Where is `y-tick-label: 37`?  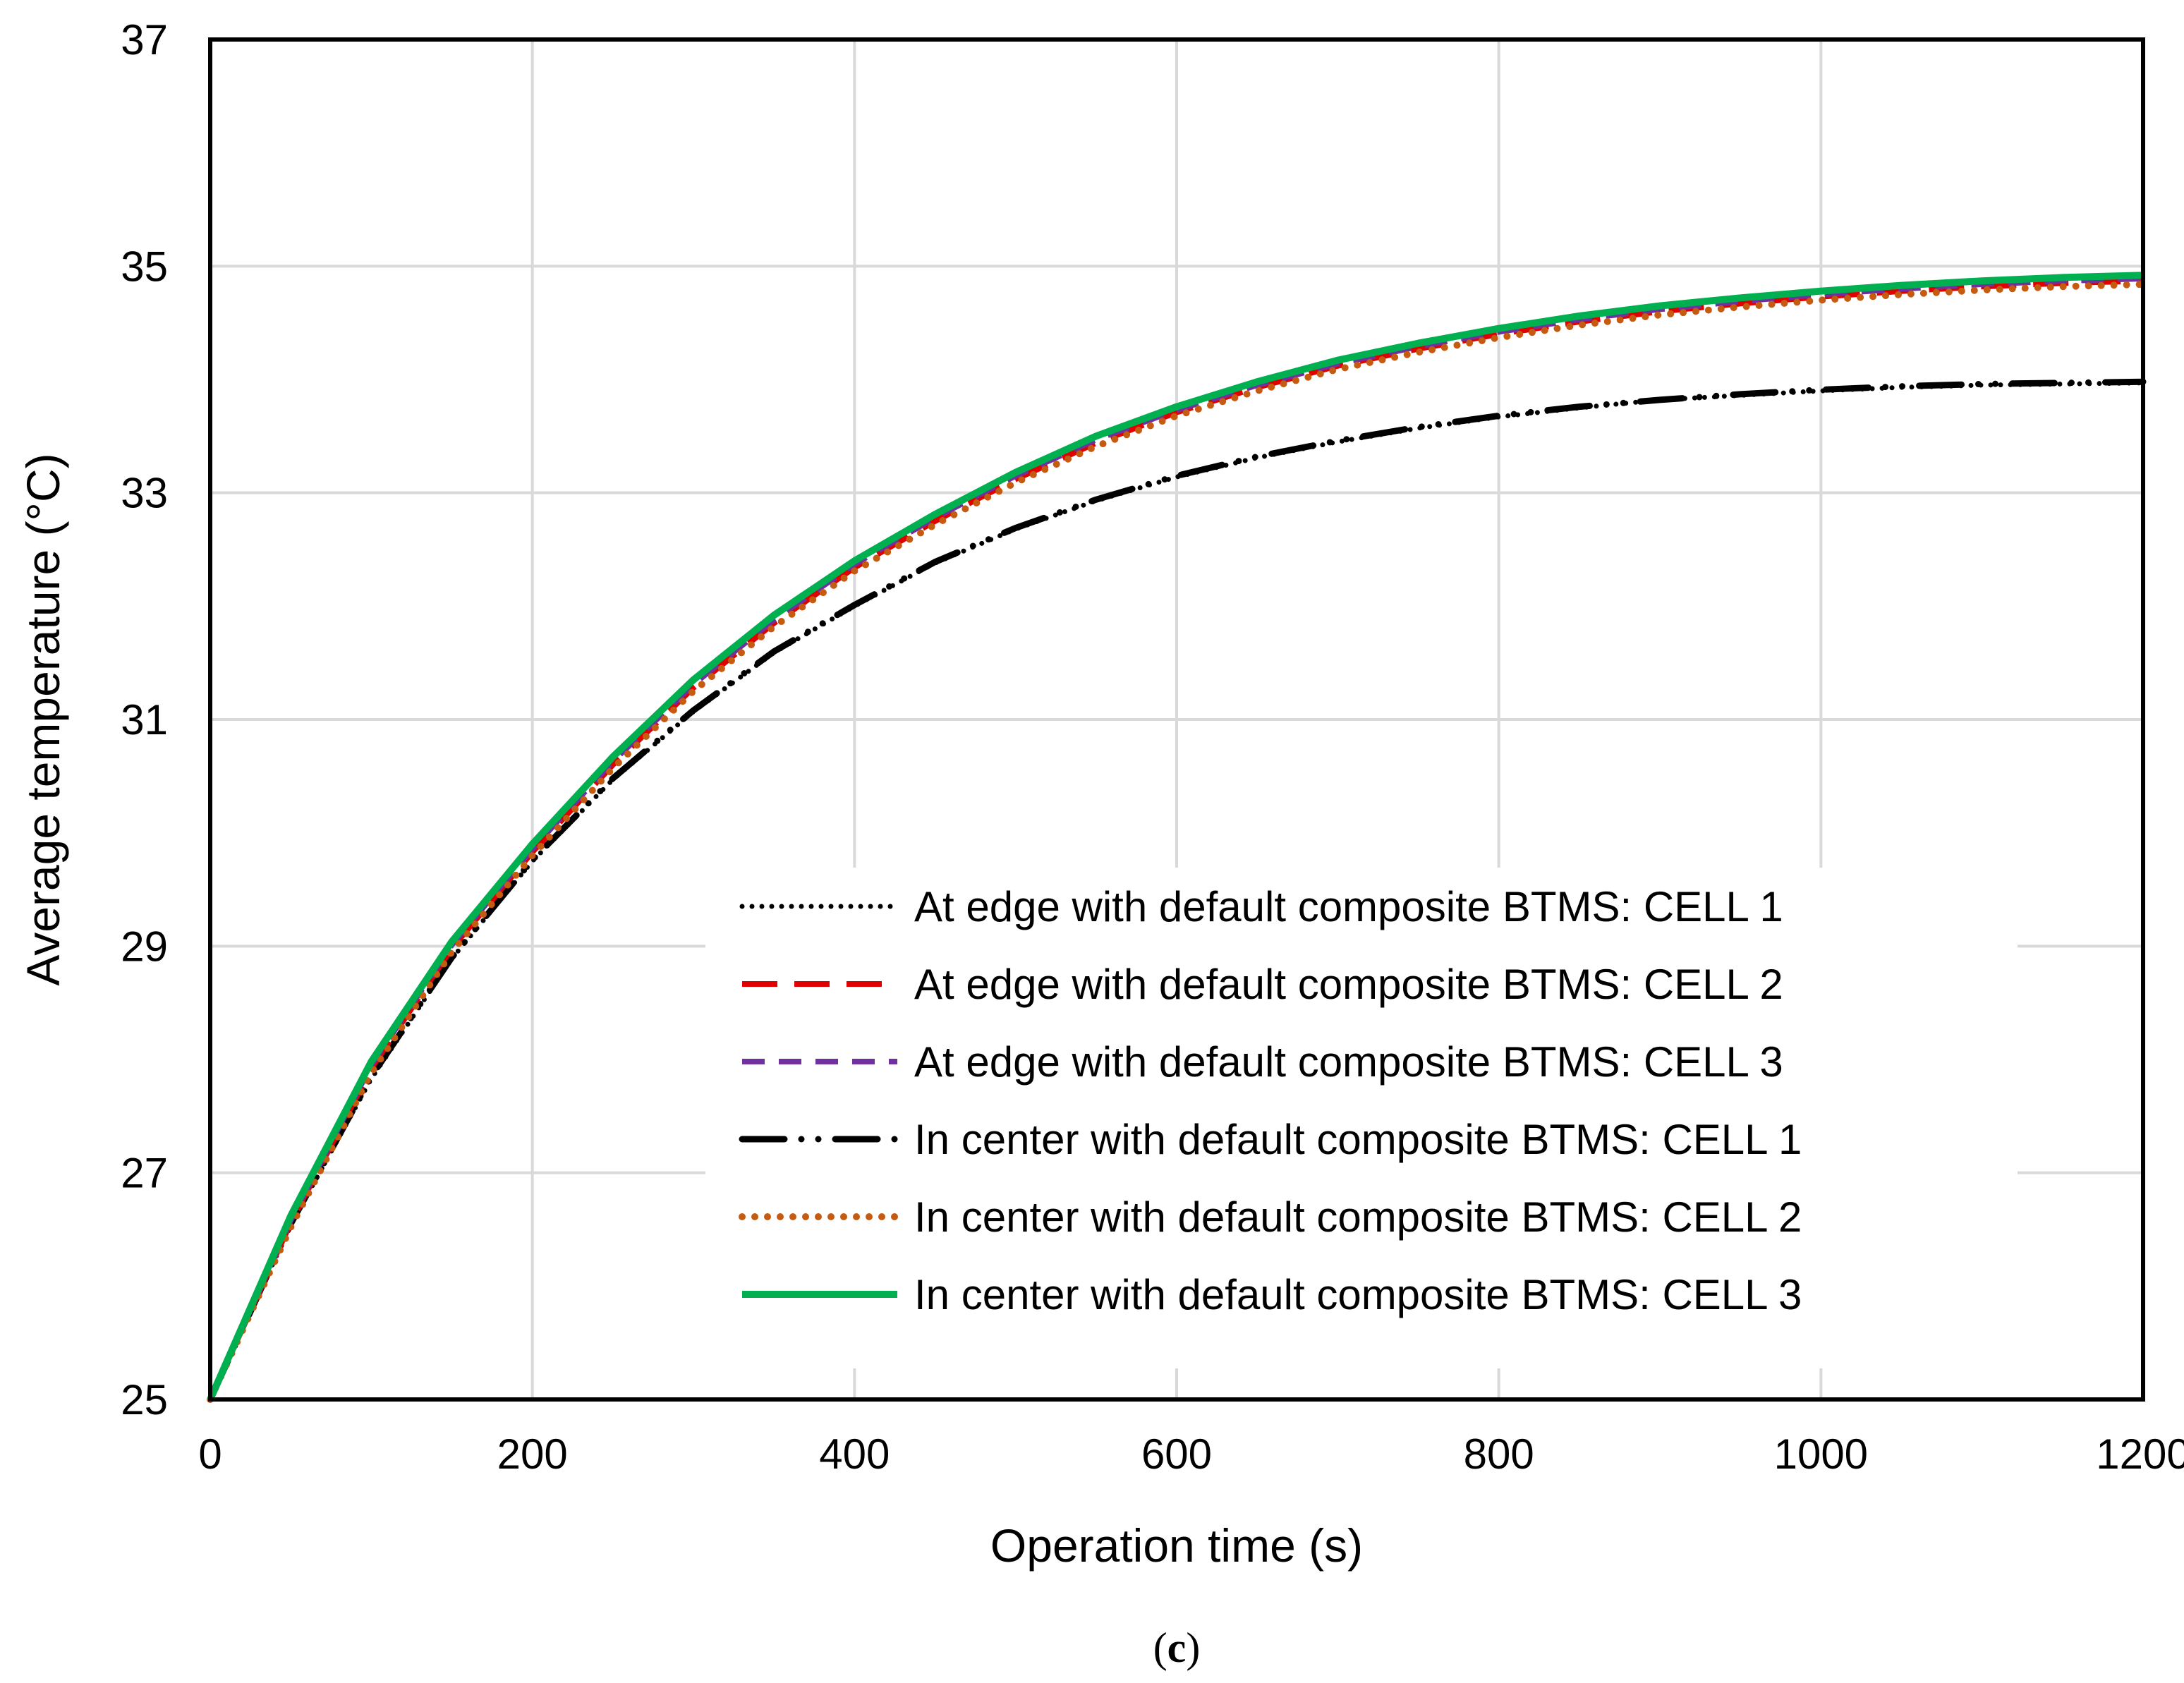
y-tick-label: 37 is located at coordinates (145, 39).